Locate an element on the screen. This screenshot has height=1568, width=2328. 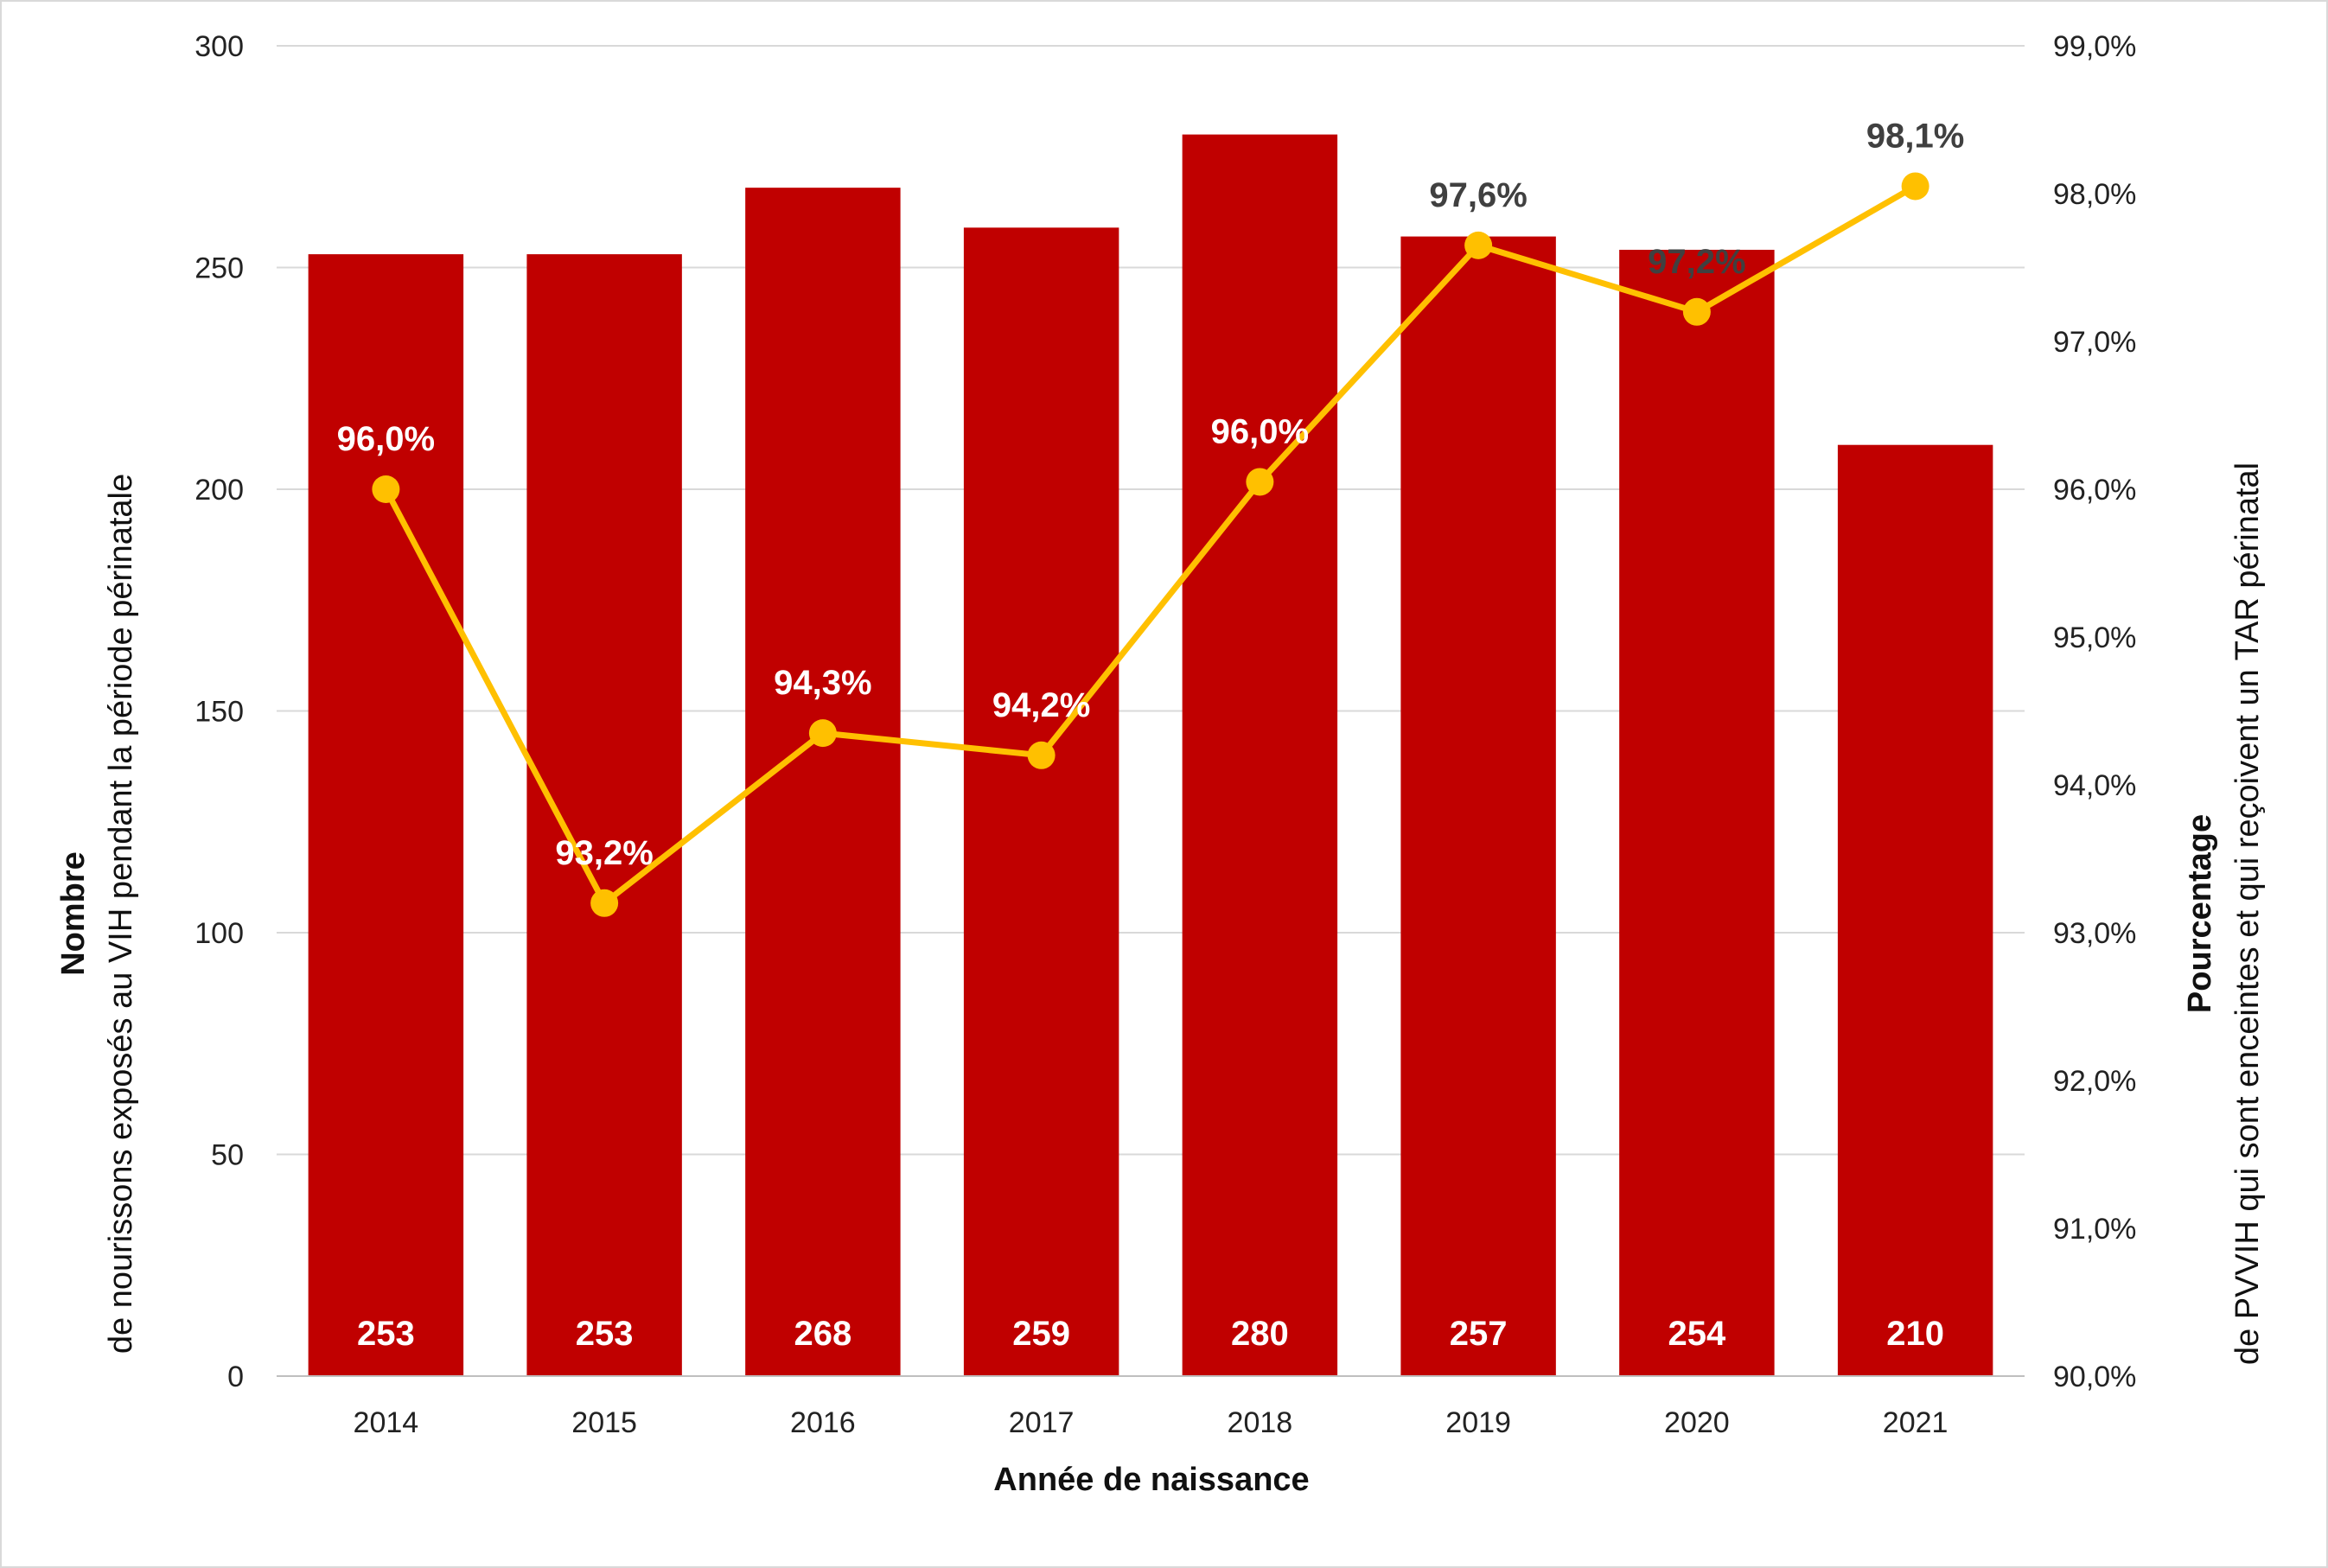
left-axis-title-bold: Nombre is located at coordinates (73, 914).